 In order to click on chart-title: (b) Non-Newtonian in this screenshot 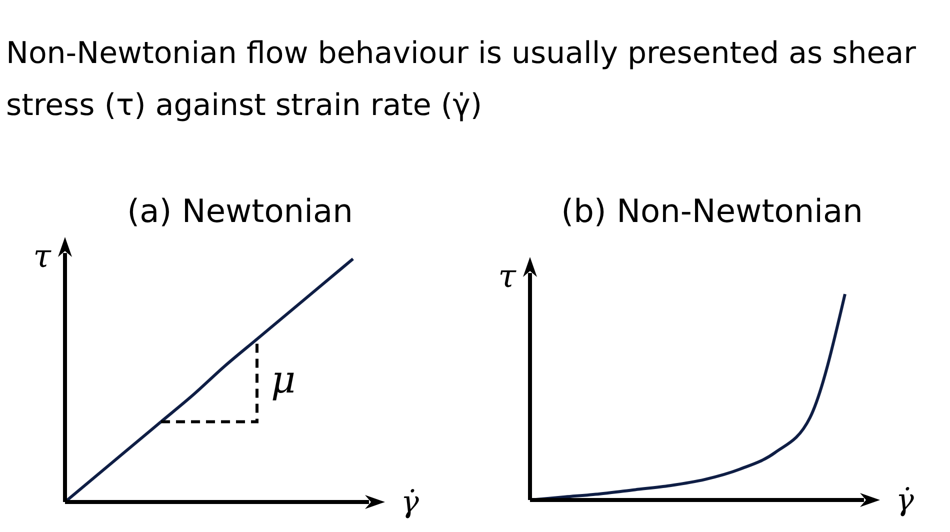, I will do `click(712, 211)`.